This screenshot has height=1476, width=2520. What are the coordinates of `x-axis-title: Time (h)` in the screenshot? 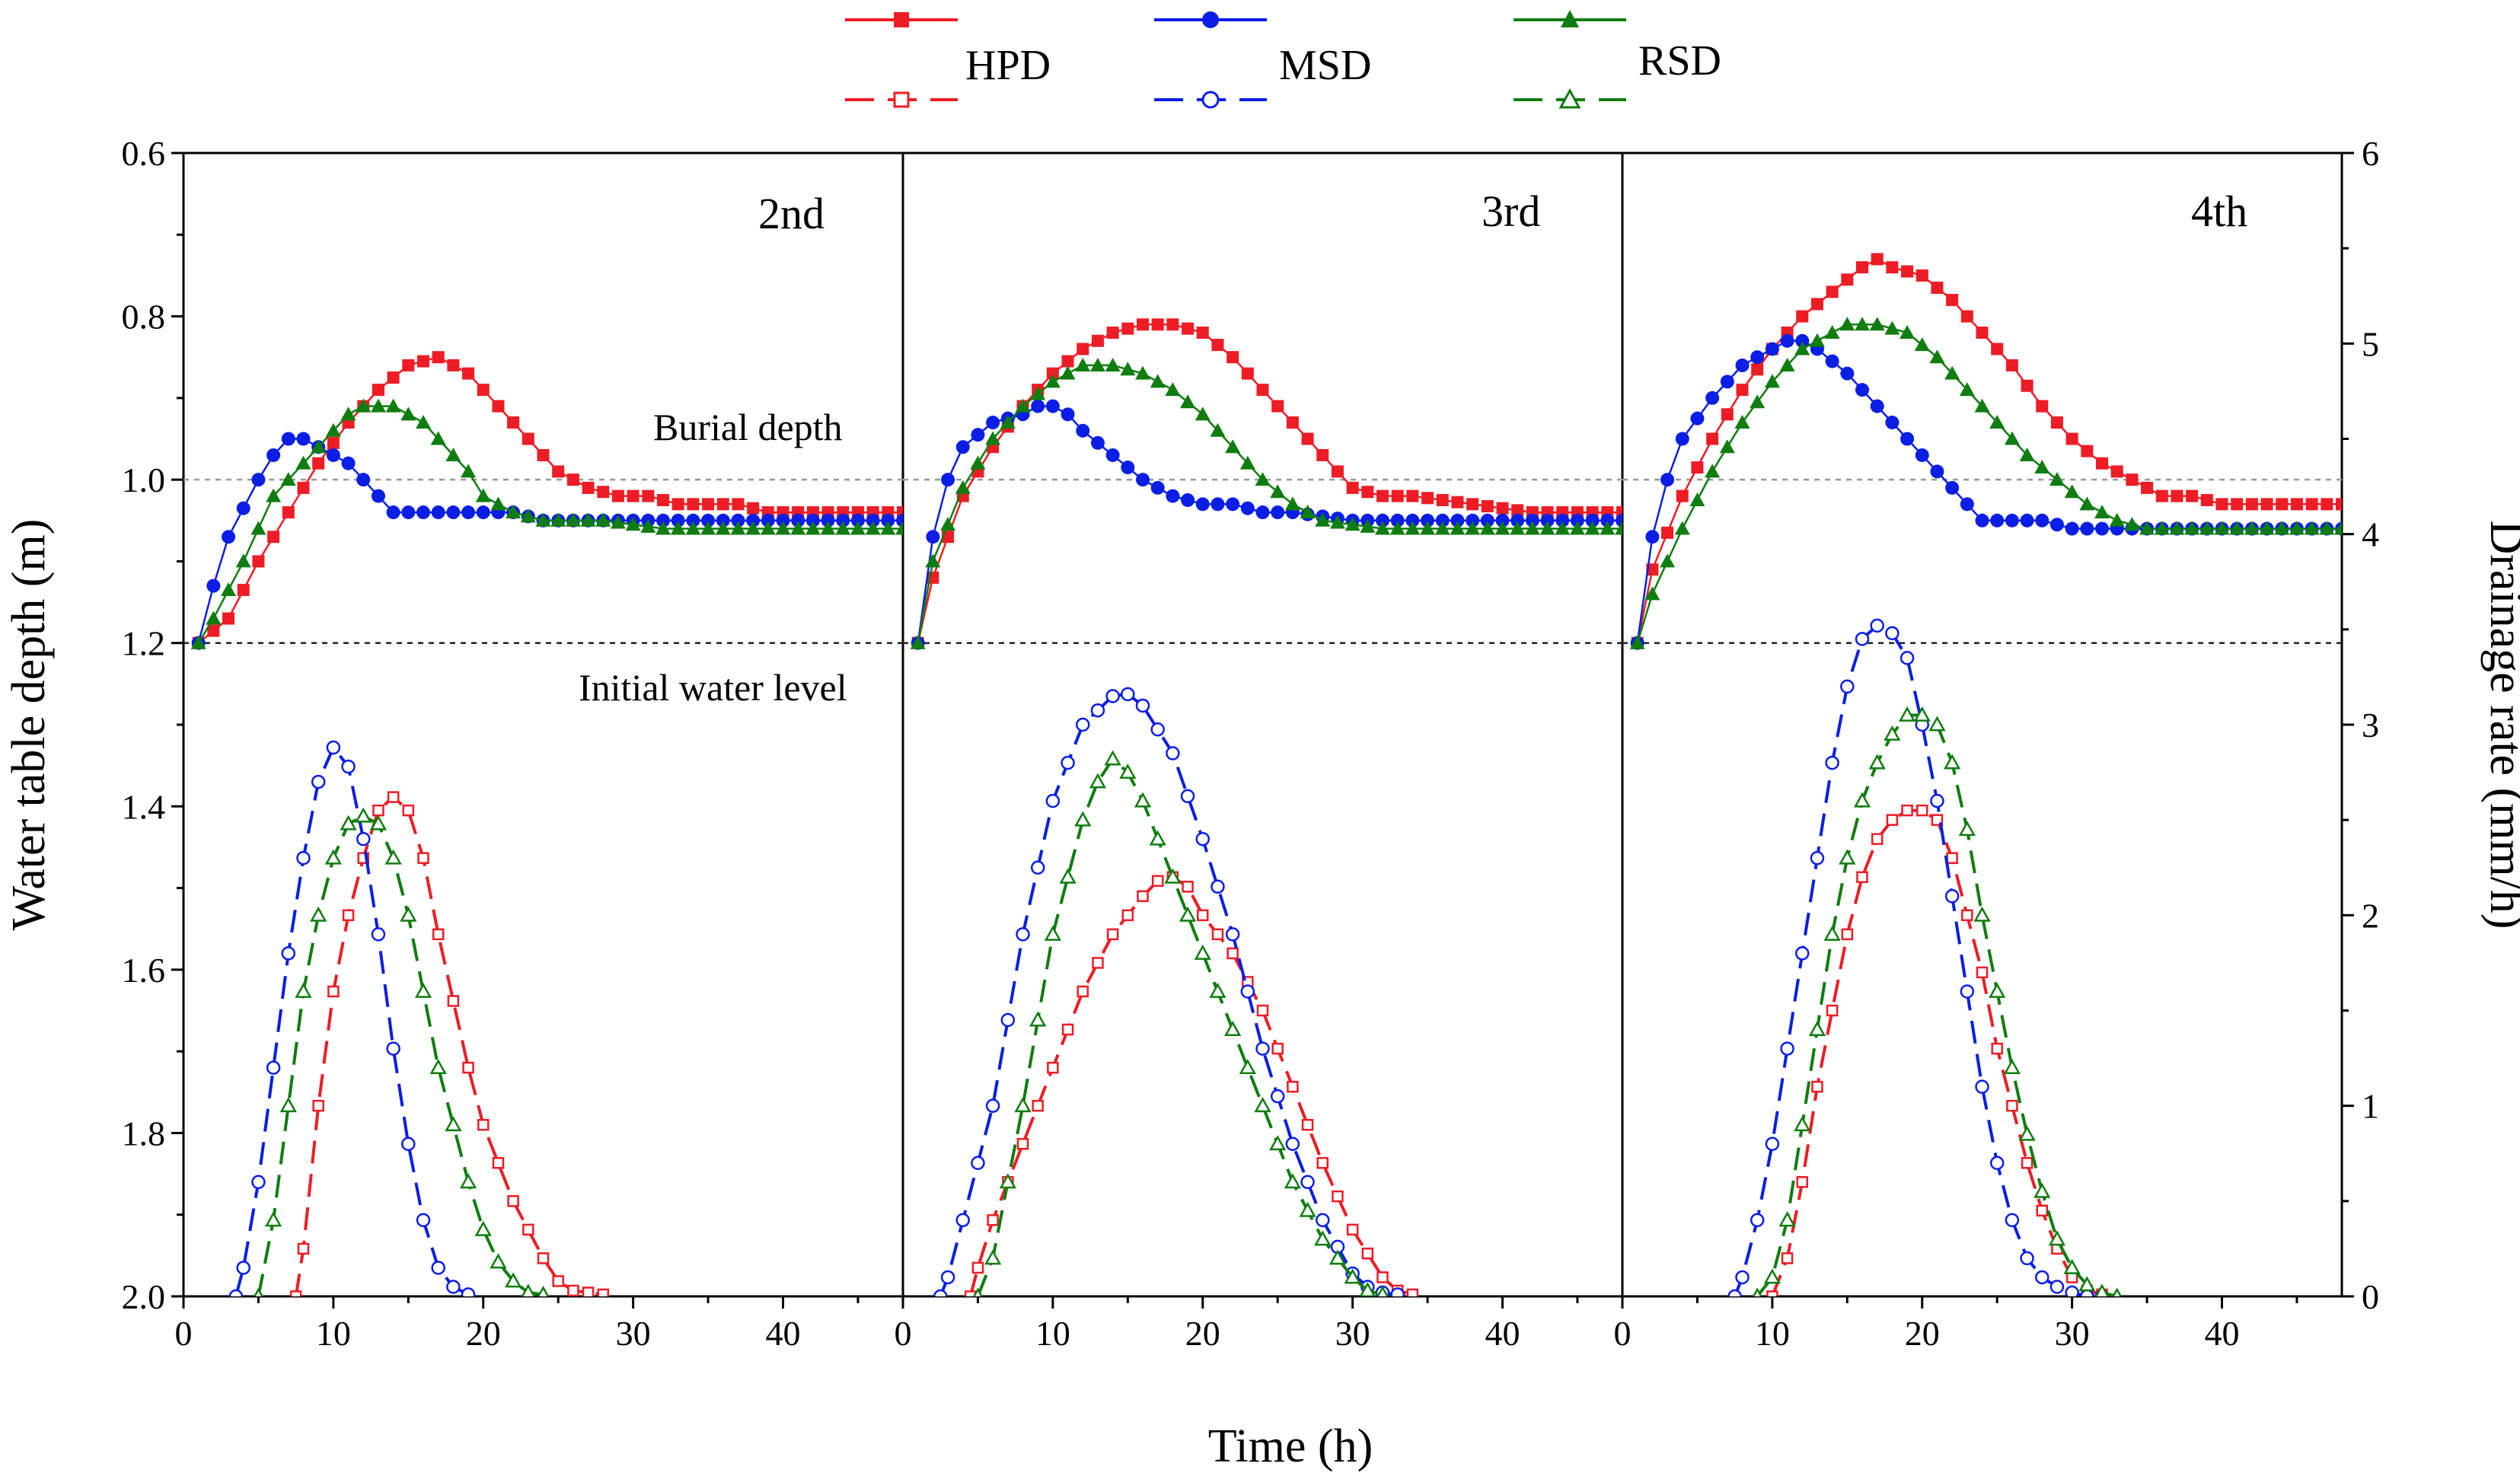 It's located at (1290, 1446).